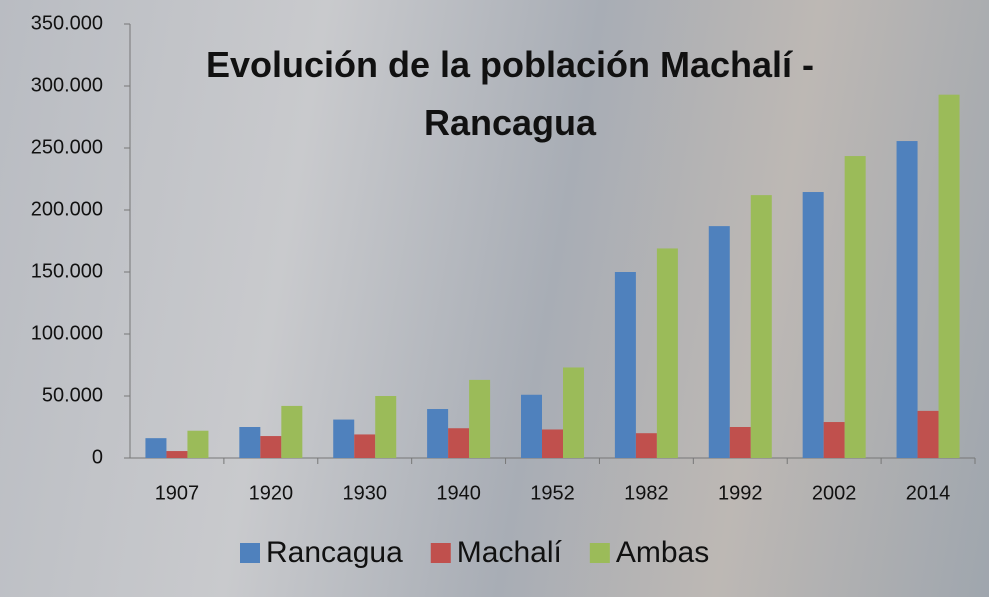  What do you see at coordinates (67, 23) in the screenshot?
I see `y-tick-label: 350.000` at bounding box center [67, 23].